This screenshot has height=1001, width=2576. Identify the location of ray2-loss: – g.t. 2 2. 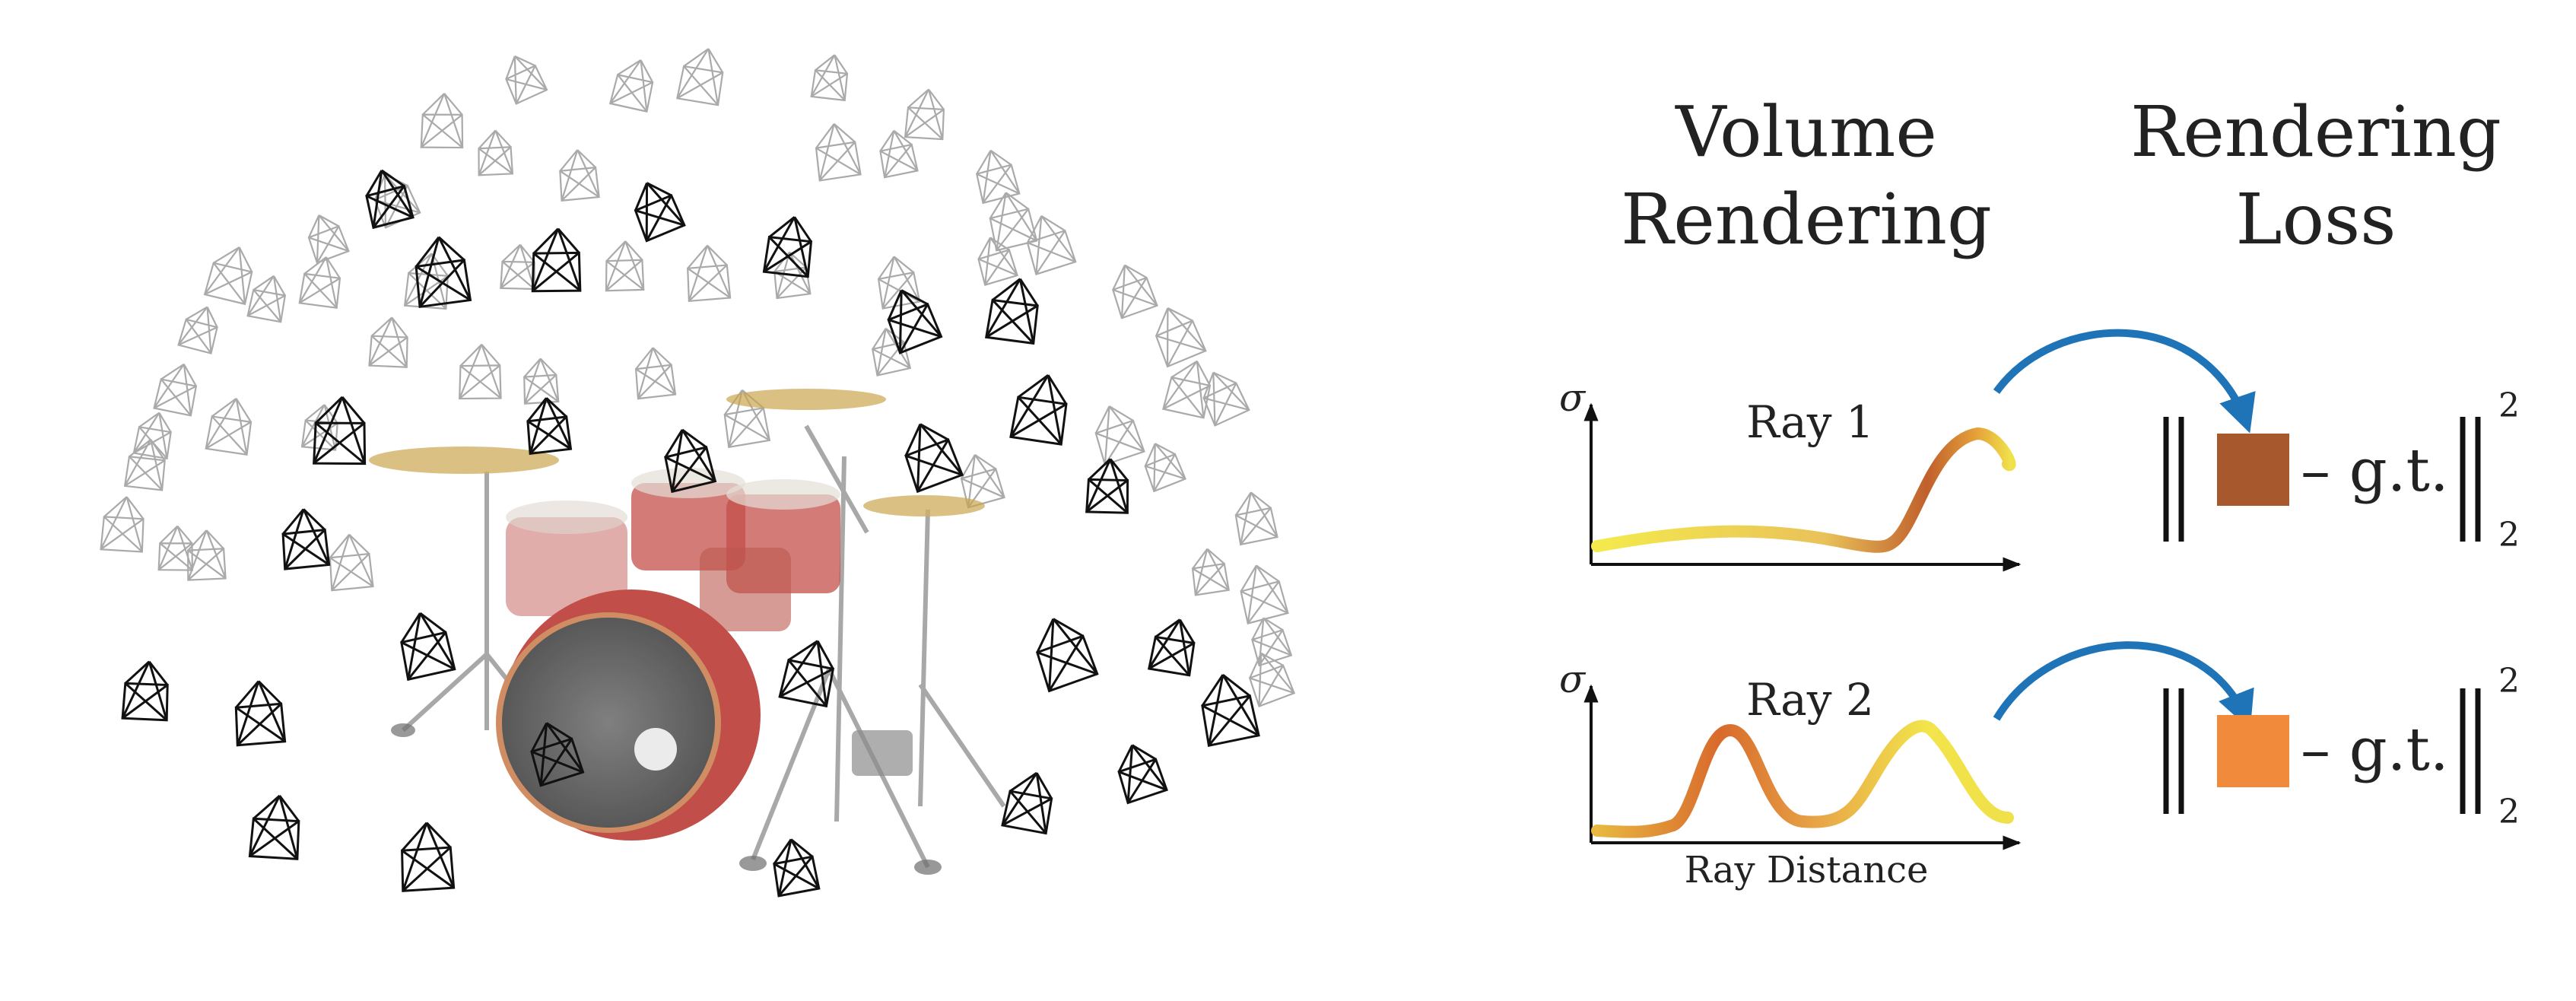
(2341, 746).